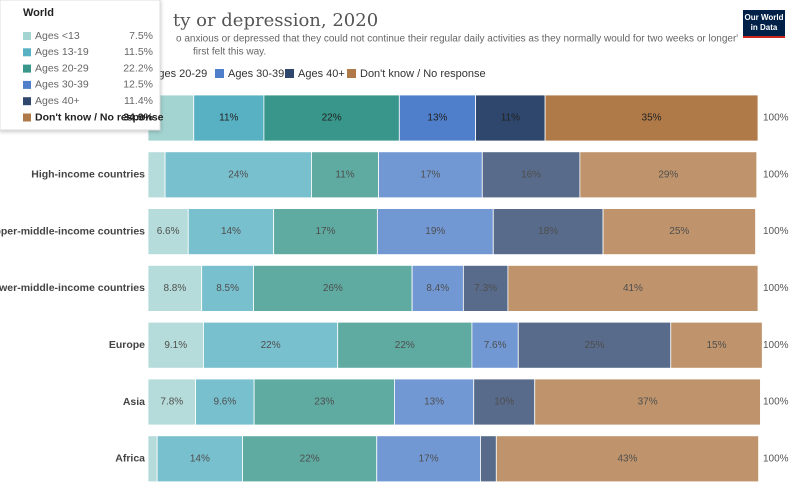 This screenshot has height=499, width=800. Describe the element at coordinates (138, 68) in the screenshot. I see `tooltip-value: 22.2%` at that location.